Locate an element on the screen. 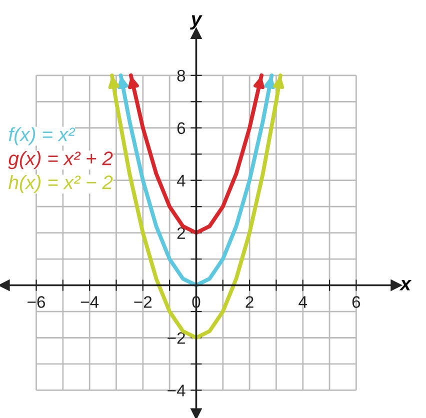 The height and width of the screenshot is (418, 426). y-tick-label: 6 is located at coordinates (181, 128).